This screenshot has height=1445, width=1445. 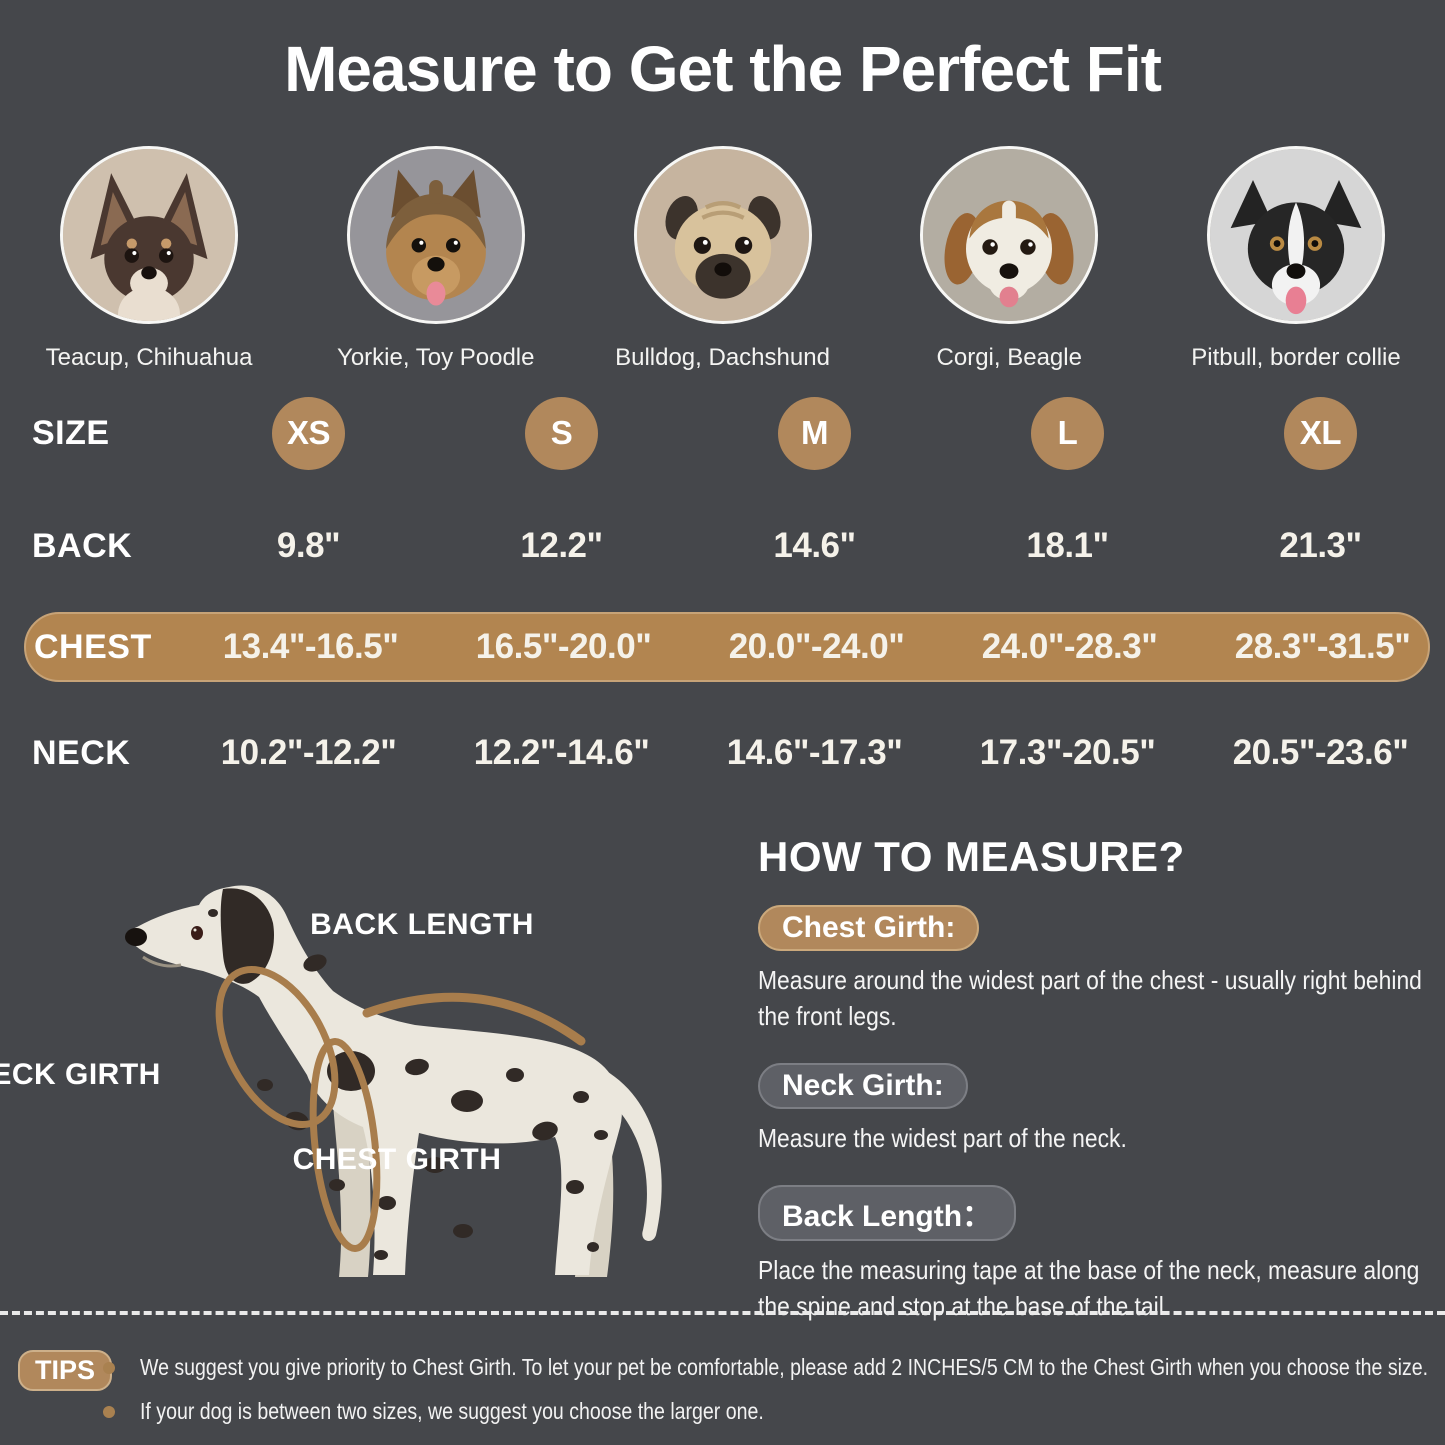 What do you see at coordinates (308, 752) in the screenshot?
I see `neck-value: 10.2"-12.2"` at bounding box center [308, 752].